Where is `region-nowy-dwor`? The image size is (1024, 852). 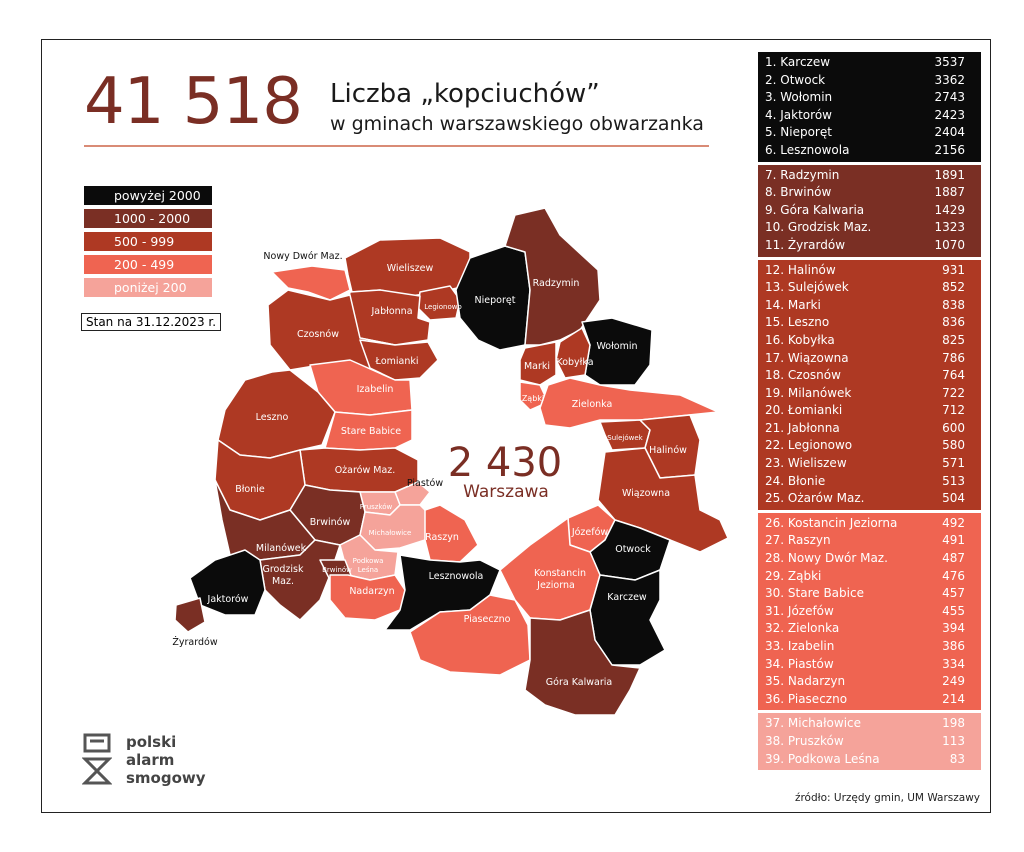
region-nowy-dwor is located at coordinates (311, 283).